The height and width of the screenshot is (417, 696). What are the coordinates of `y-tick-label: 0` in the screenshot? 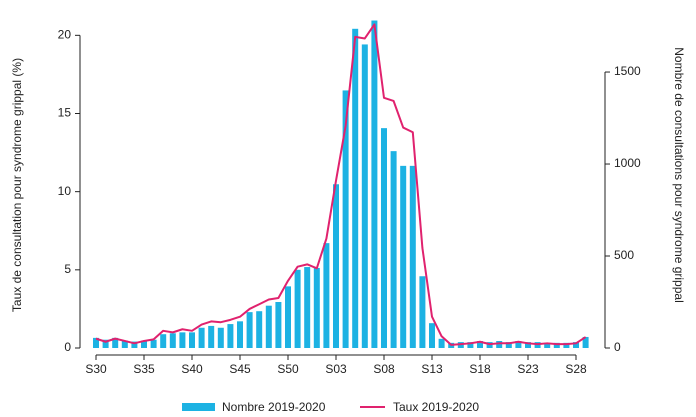 It's located at (67, 347).